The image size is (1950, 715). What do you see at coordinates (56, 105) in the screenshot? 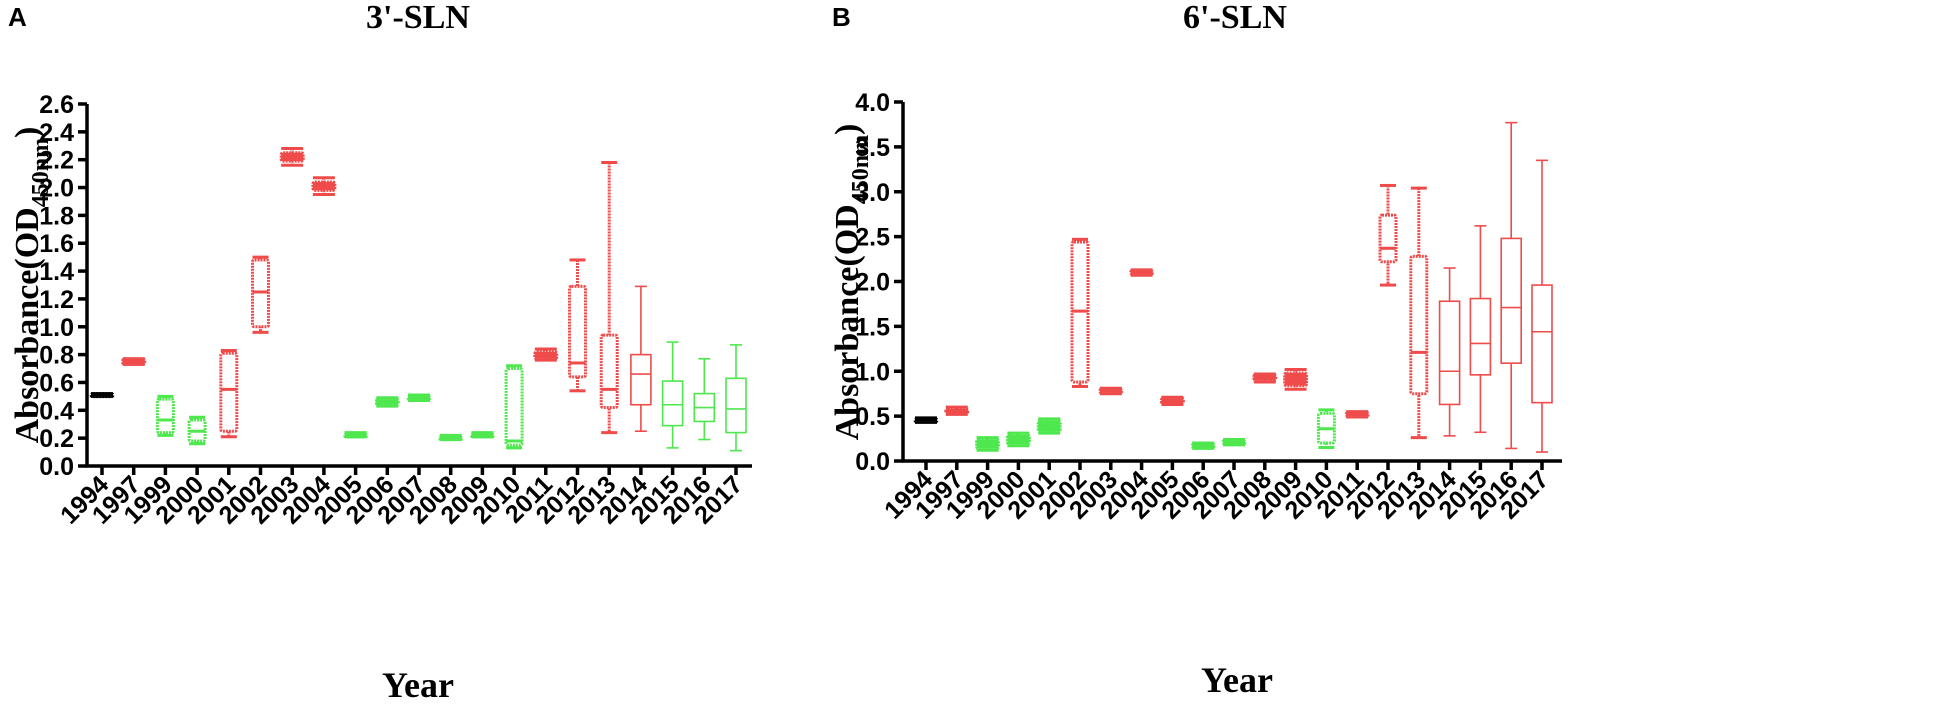
I see `y-tick-label: 2.6` at bounding box center [56, 105].